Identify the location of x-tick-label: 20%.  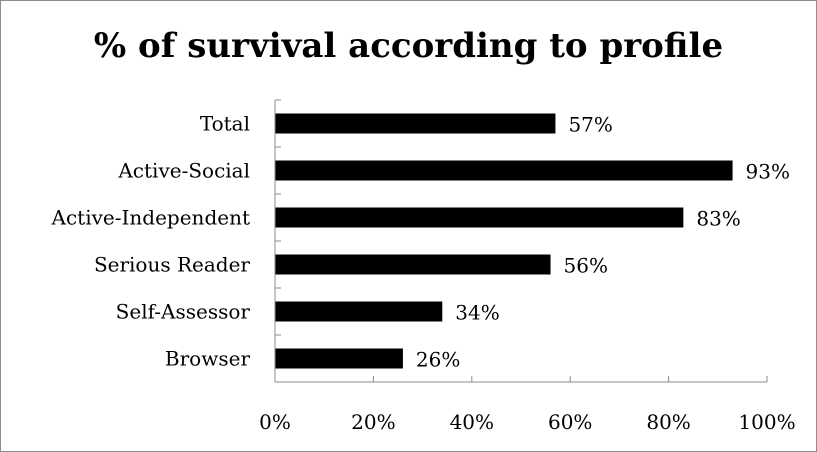
(373, 422).